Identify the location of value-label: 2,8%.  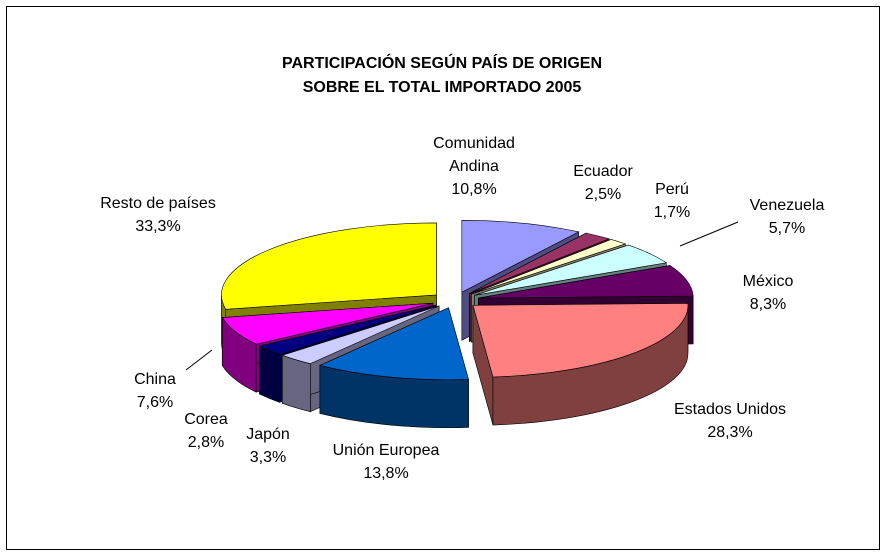
(206, 442).